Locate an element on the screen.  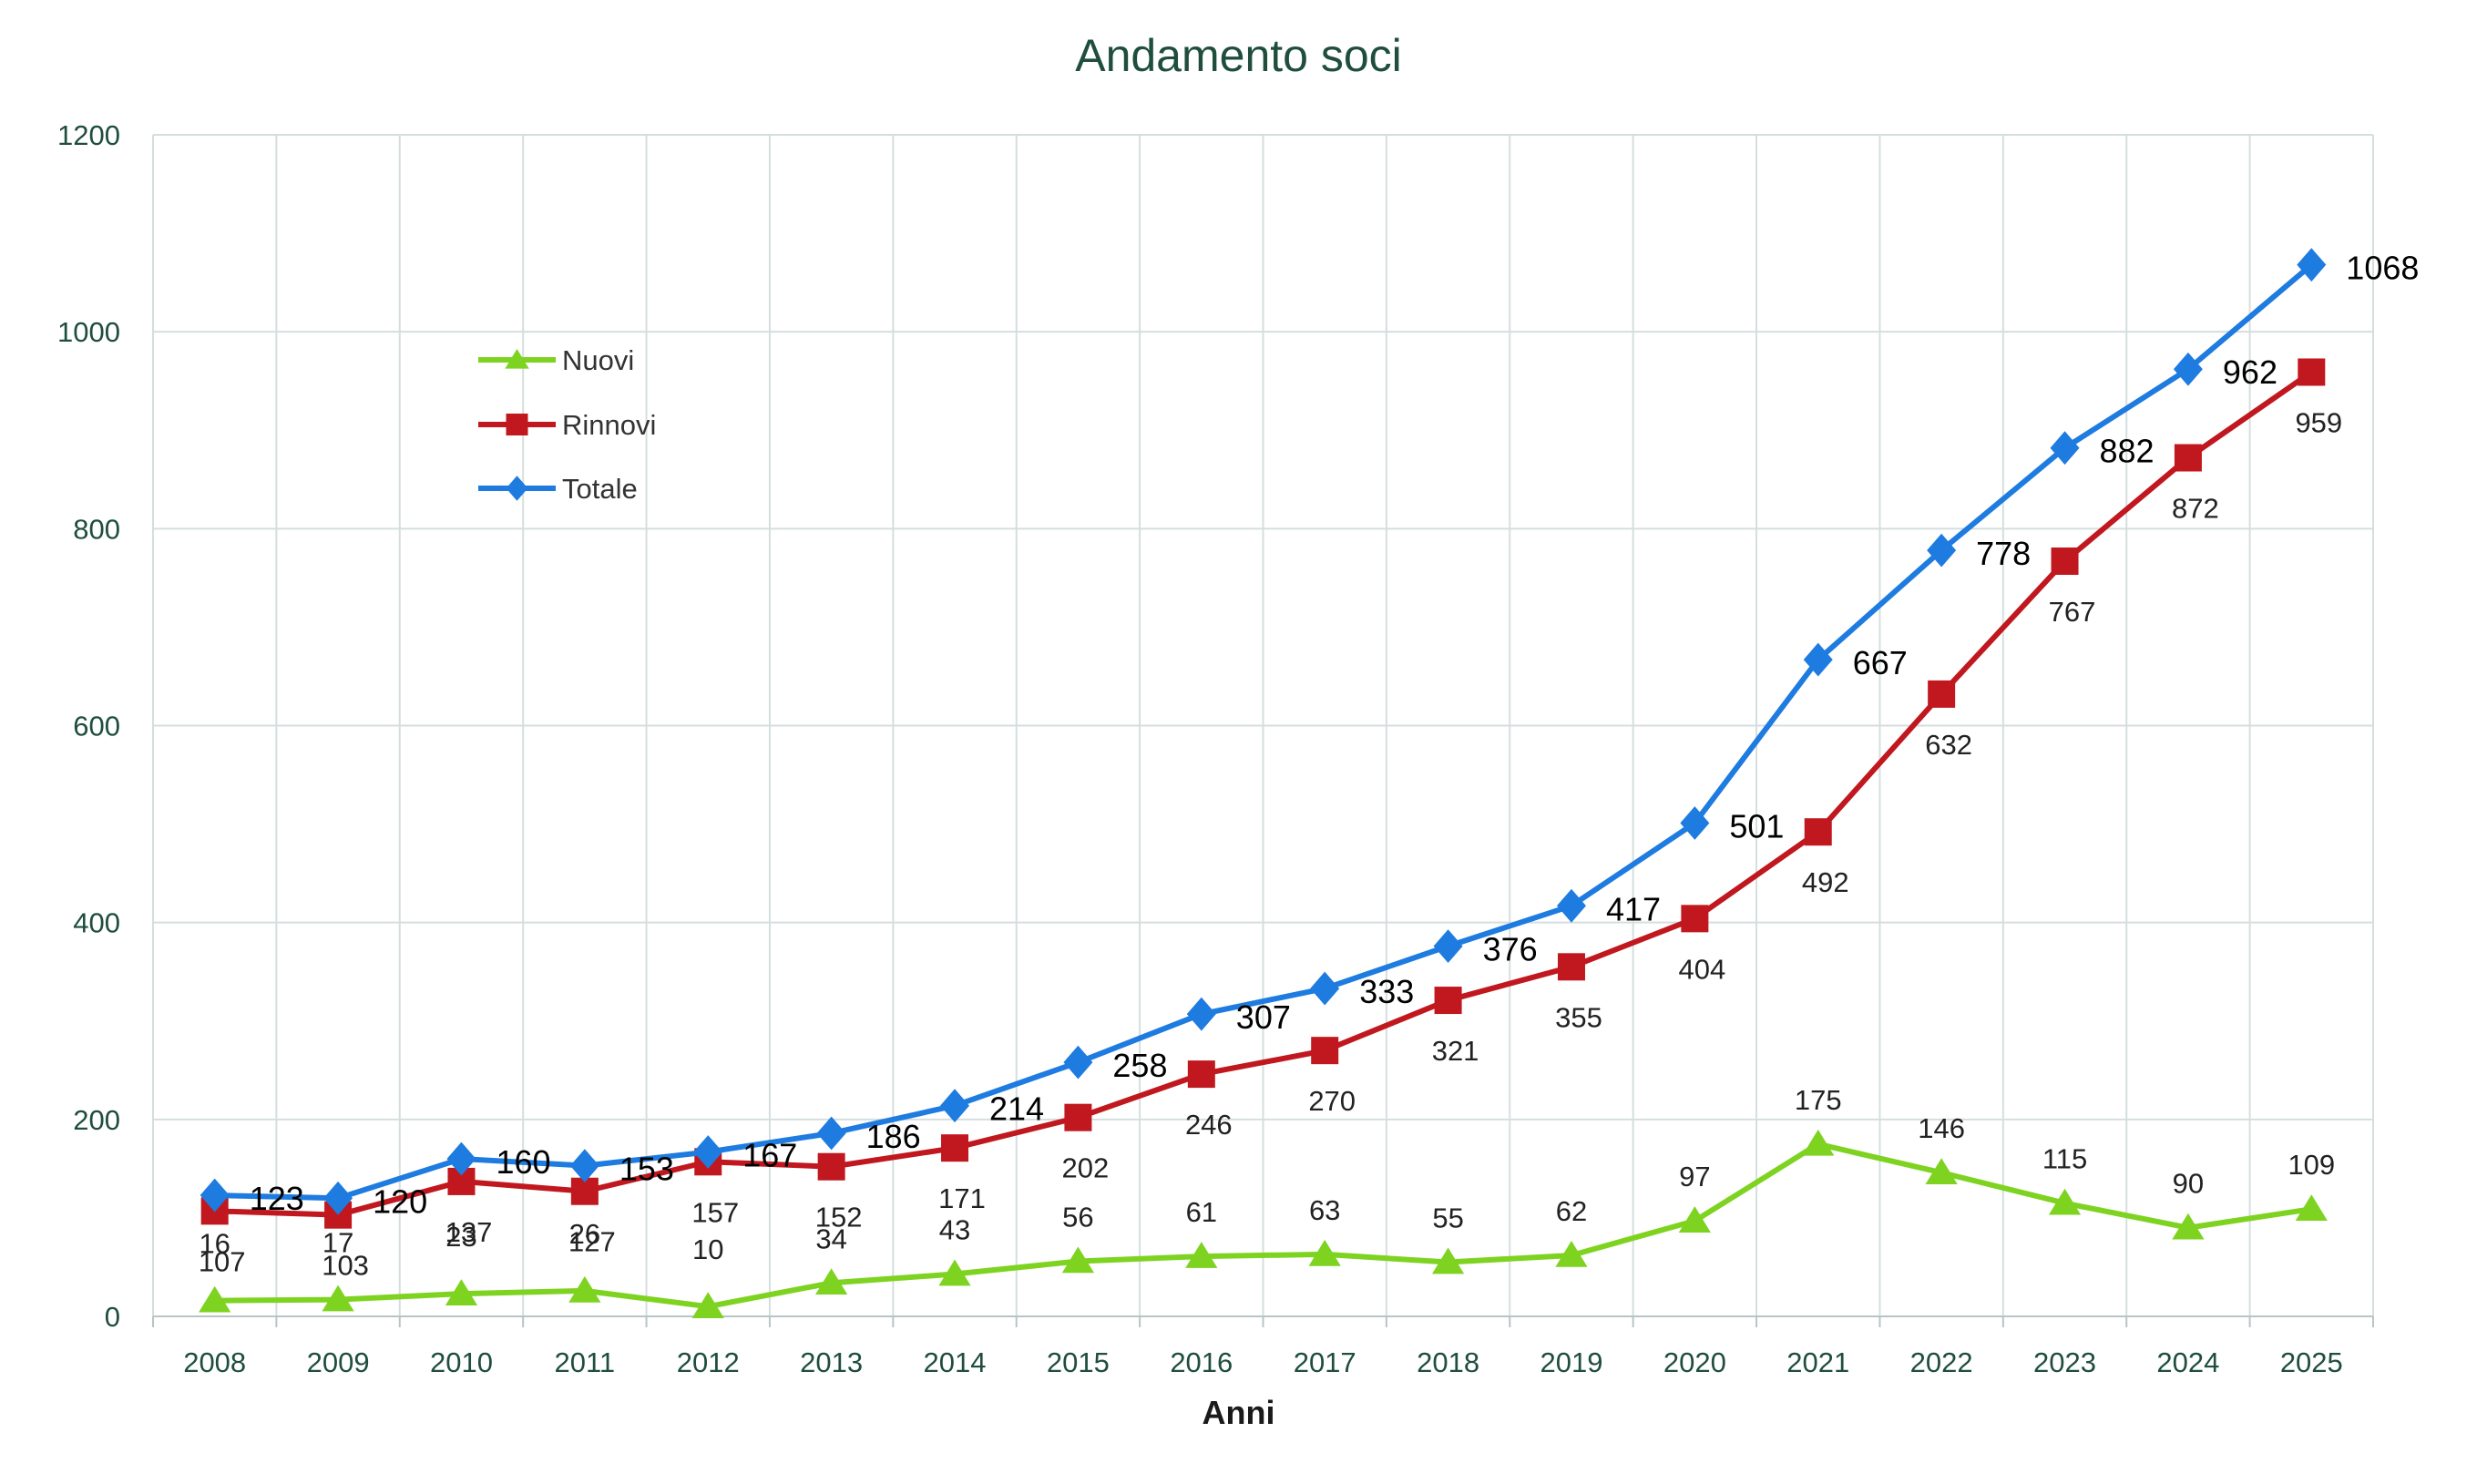
data-label-nuovi: 23 is located at coordinates (460, 1237).